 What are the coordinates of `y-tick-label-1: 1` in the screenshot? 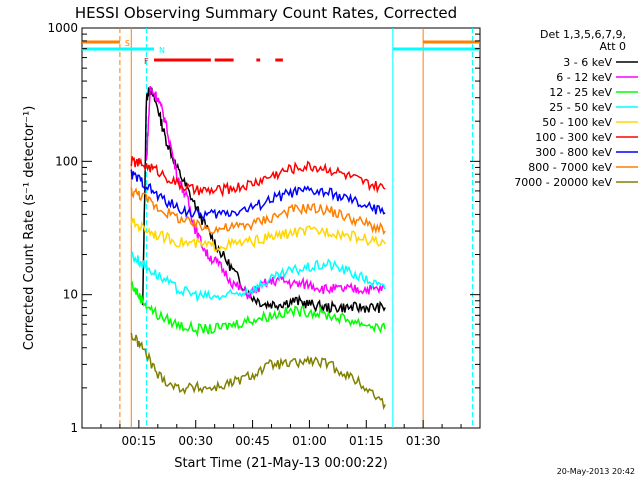 It's located at (74, 428).